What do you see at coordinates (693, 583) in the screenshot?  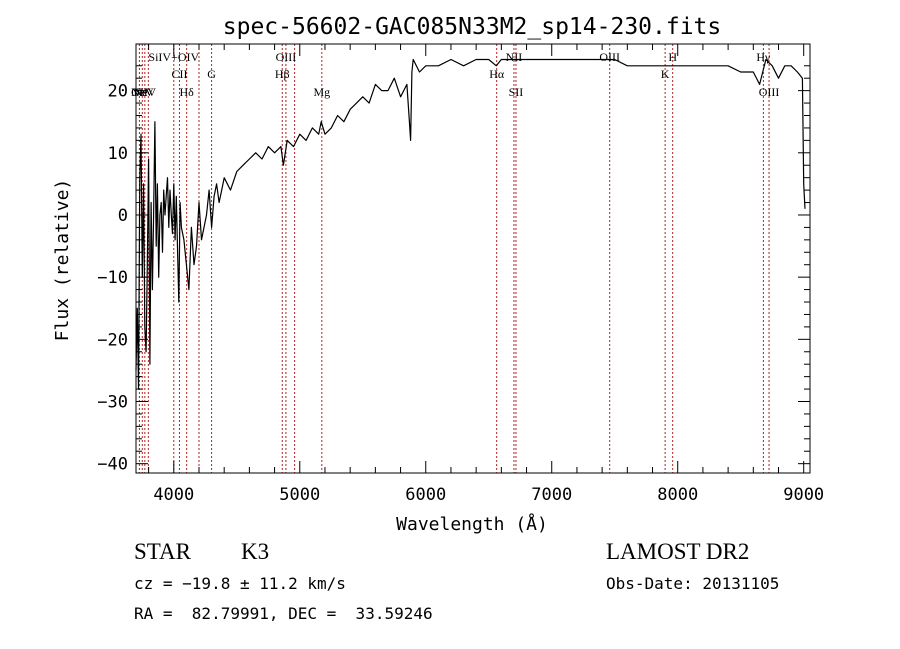 I see `obs-date: Obs-Date: 20131105` at bounding box center [693, 583].